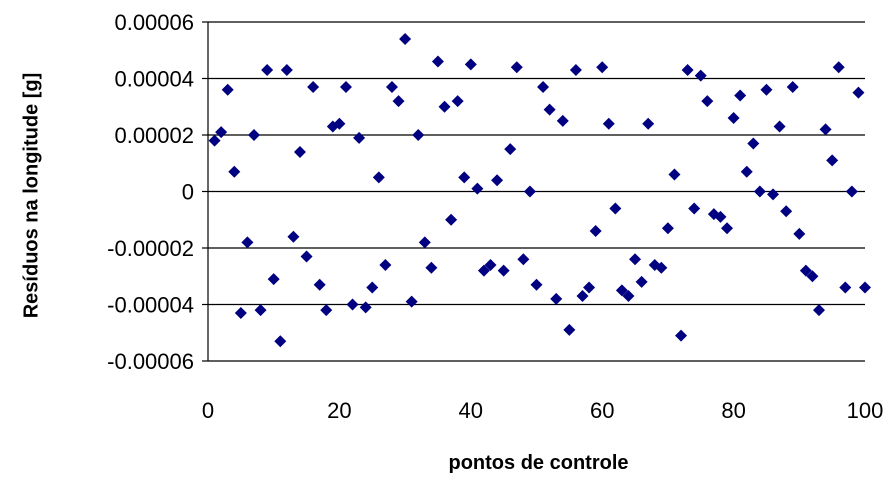  What do you see at coordinates (865, 410) in the screenshot?
I see `x-tick-label: 100` at bounding box center [865, 410].